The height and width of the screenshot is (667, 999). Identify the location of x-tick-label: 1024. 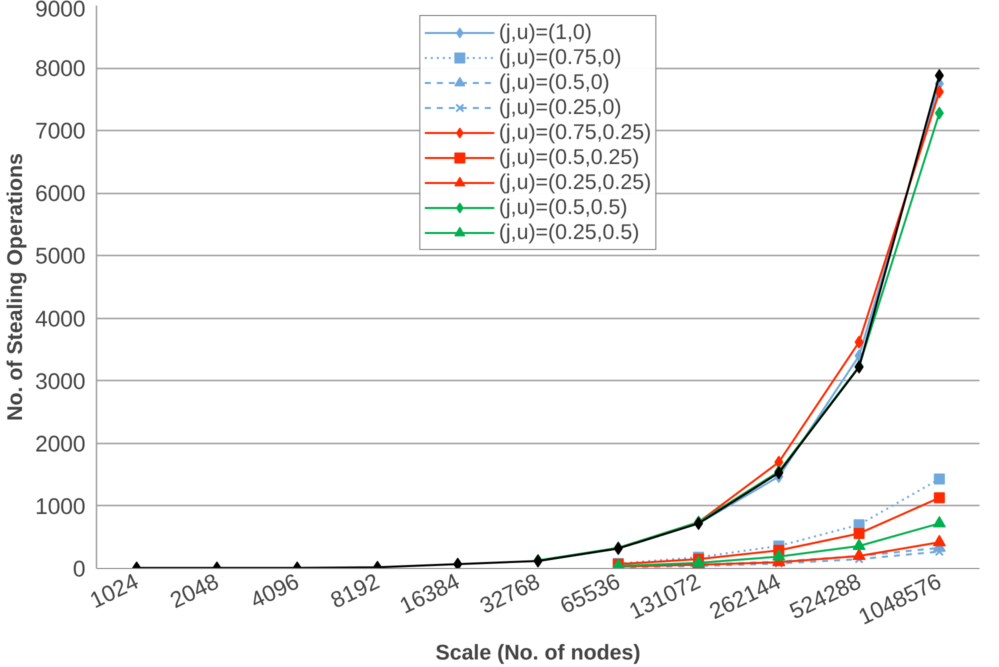
(114, 591).